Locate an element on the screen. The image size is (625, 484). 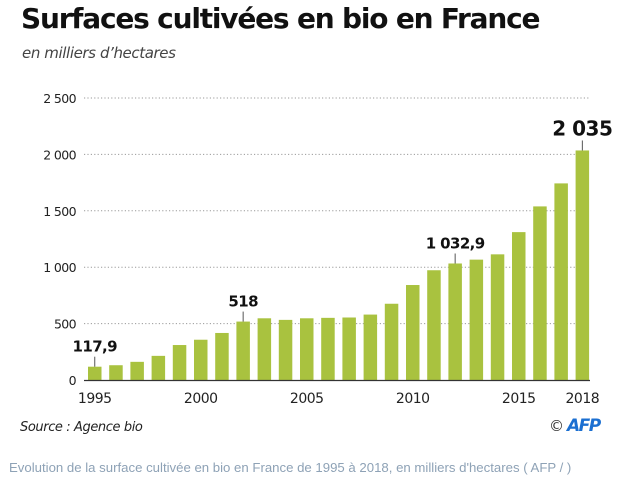
bar-2004 is located at coordinates (285, 349).